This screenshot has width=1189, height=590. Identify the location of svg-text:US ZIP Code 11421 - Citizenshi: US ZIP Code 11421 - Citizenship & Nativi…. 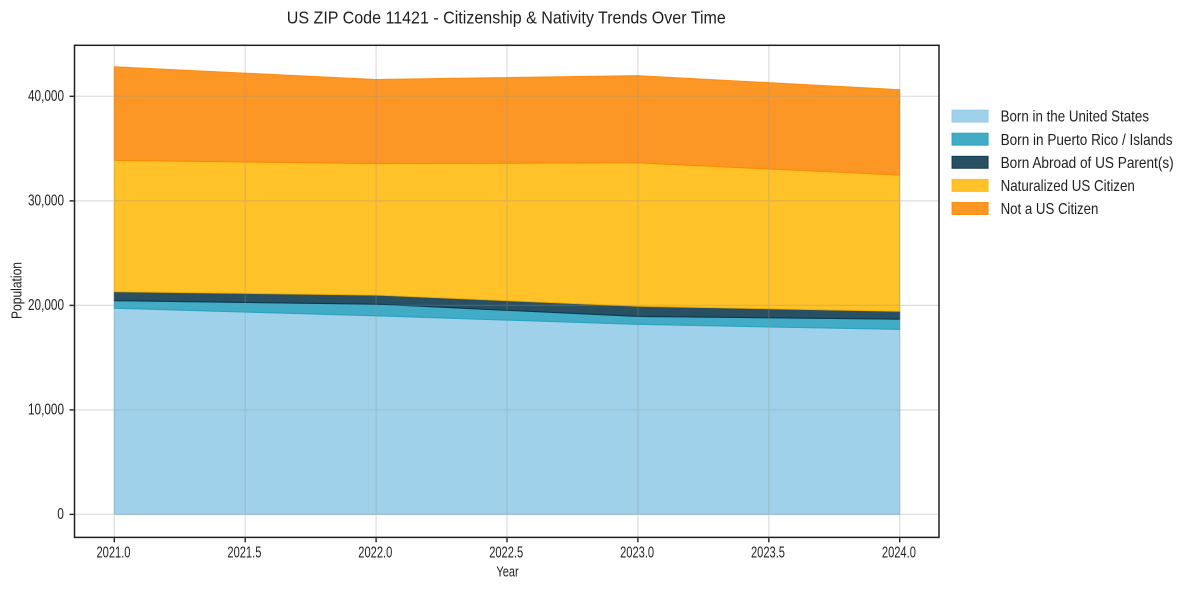
(506, 17).